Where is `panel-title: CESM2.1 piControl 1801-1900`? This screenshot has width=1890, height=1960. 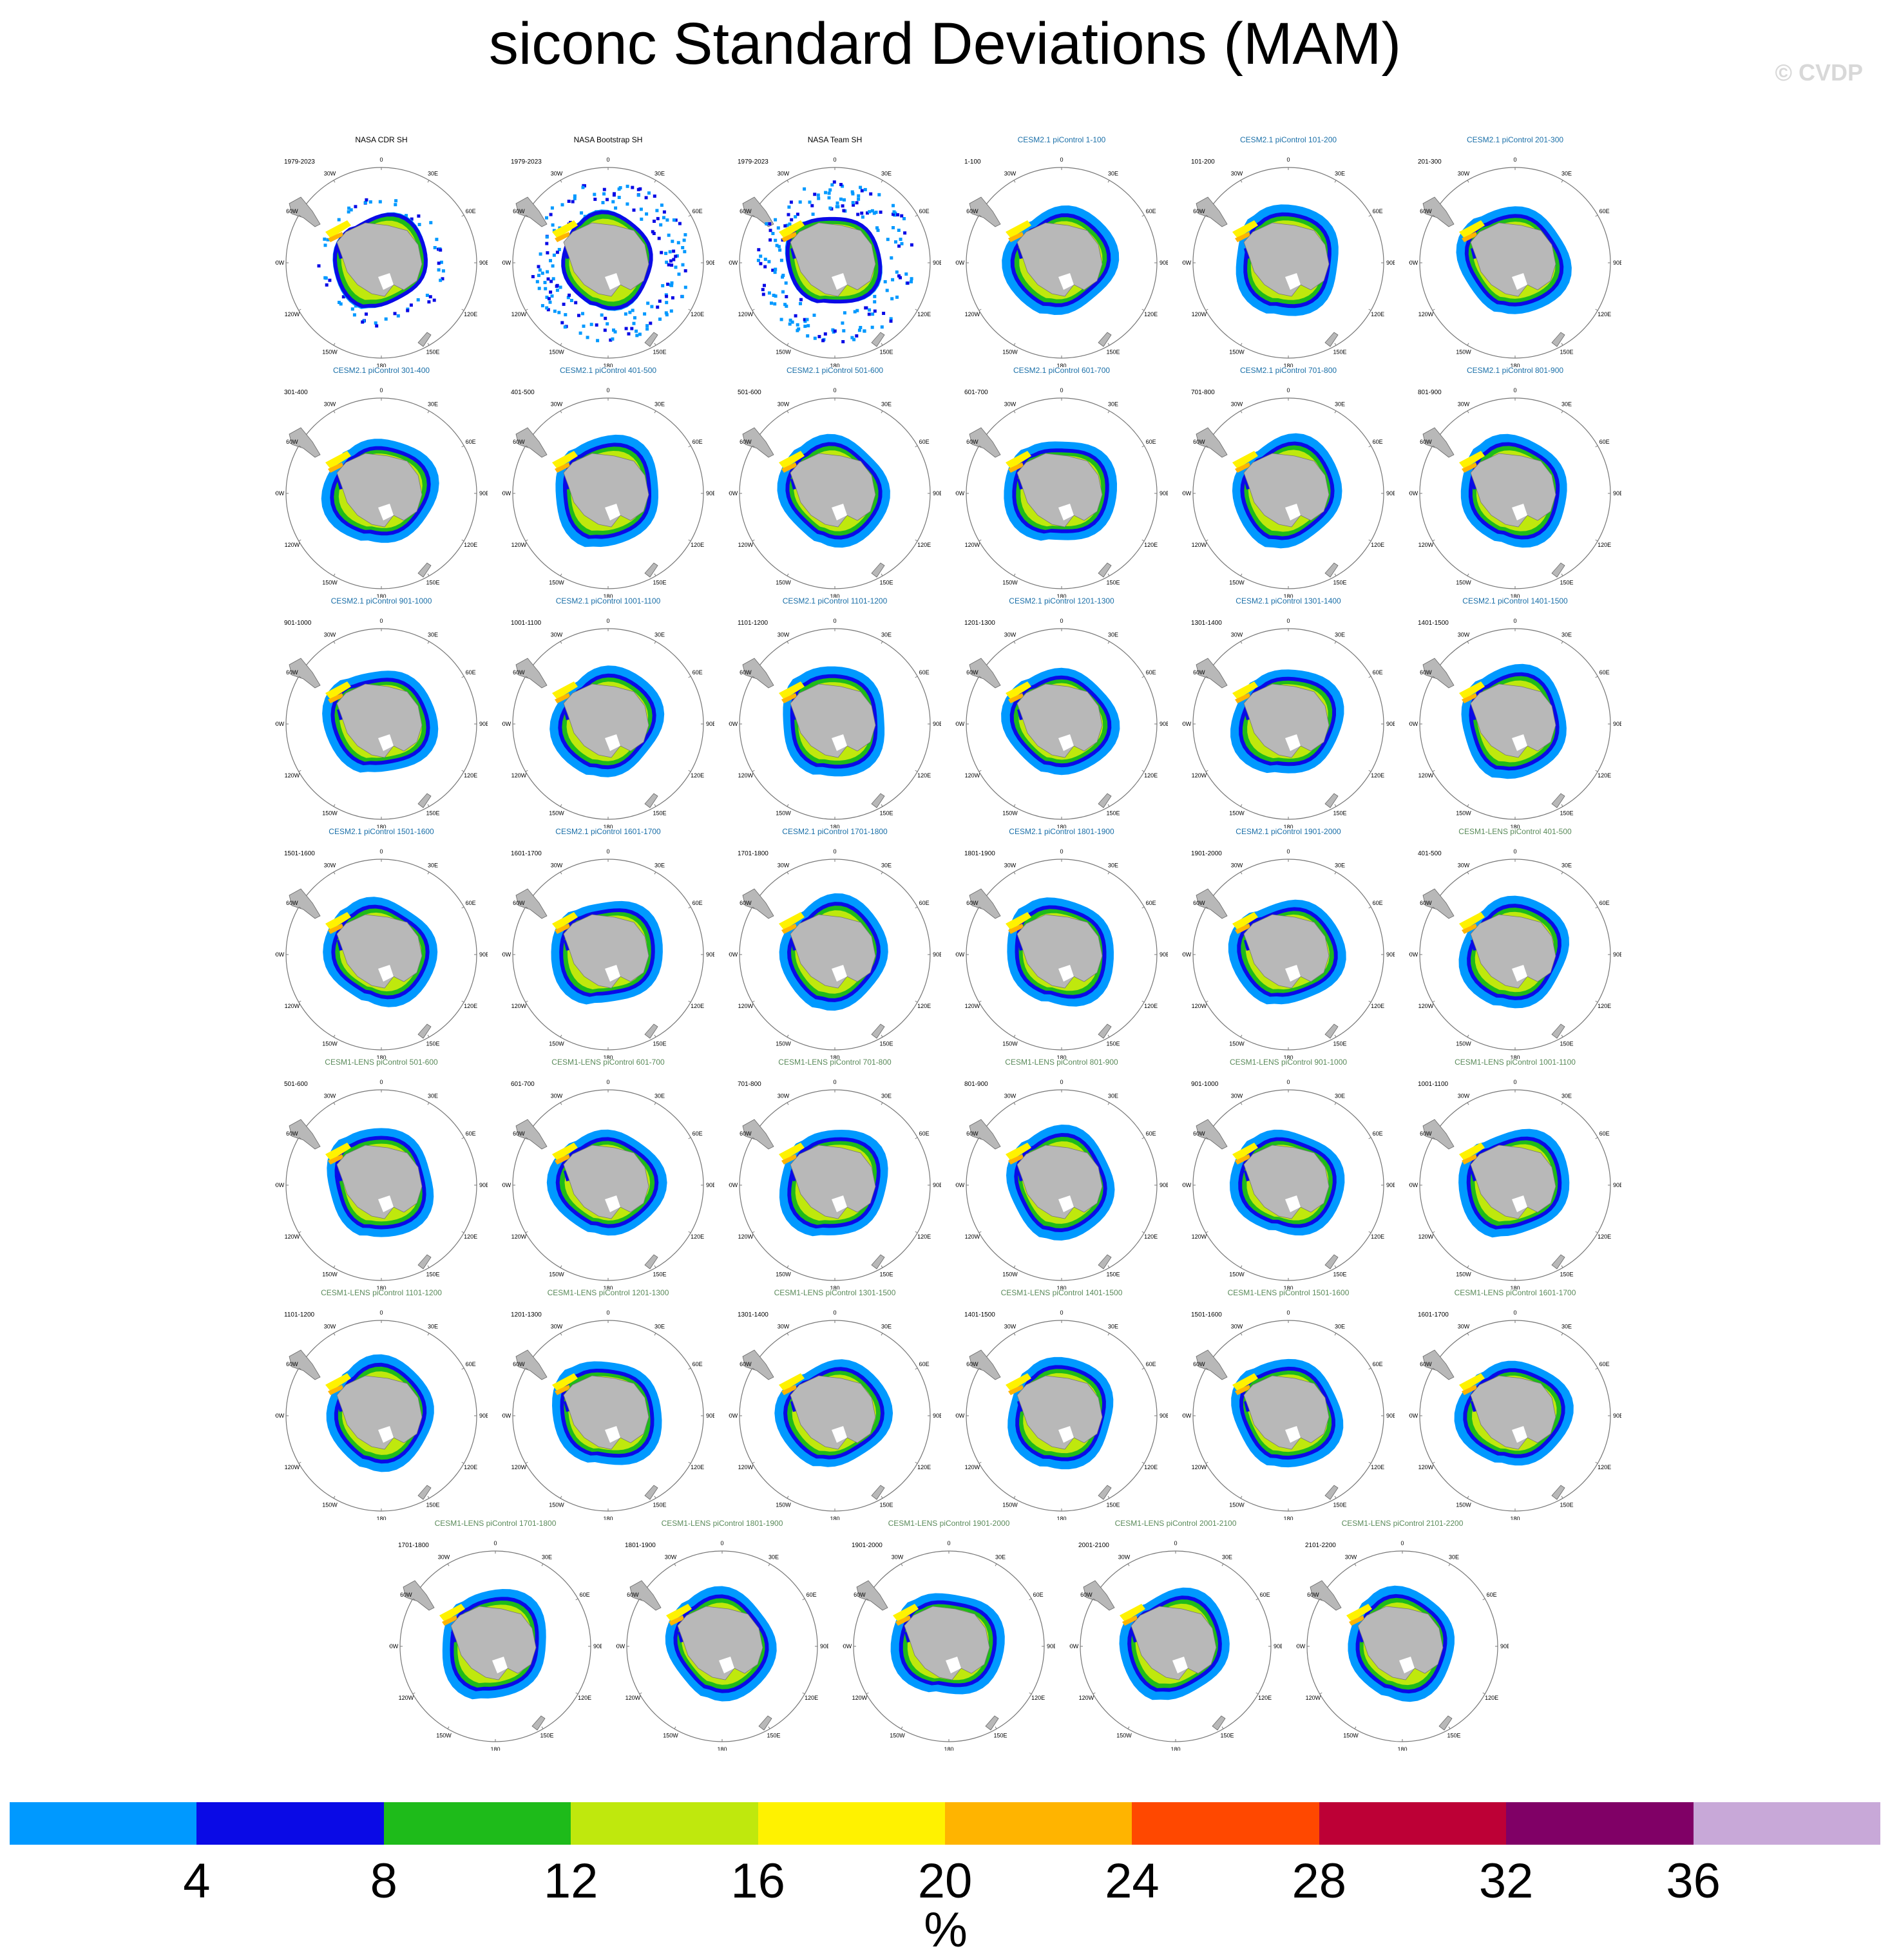 panel-title: CESM2.1 piControl 1801-1900 is located at coordinates (1061, 831).